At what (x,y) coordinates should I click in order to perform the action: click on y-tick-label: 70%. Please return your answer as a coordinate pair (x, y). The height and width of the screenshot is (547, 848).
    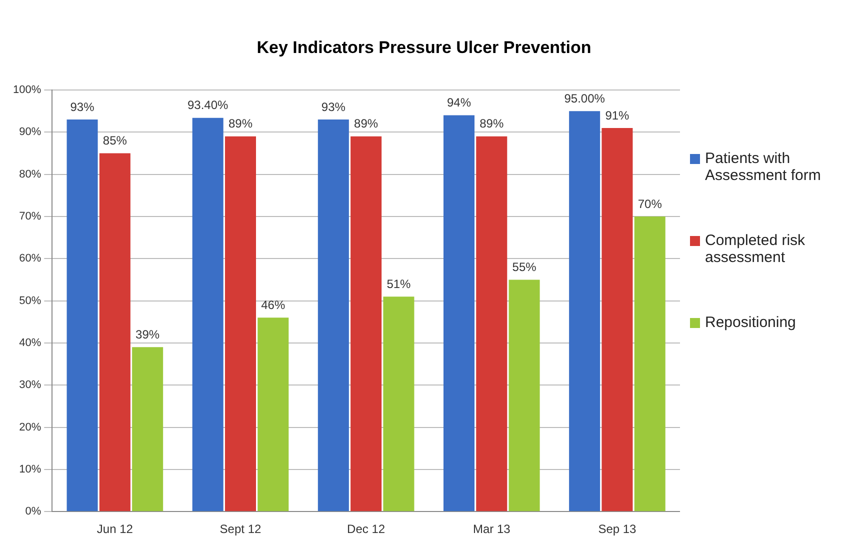
    Looking at the image, I should click on (30, 216).